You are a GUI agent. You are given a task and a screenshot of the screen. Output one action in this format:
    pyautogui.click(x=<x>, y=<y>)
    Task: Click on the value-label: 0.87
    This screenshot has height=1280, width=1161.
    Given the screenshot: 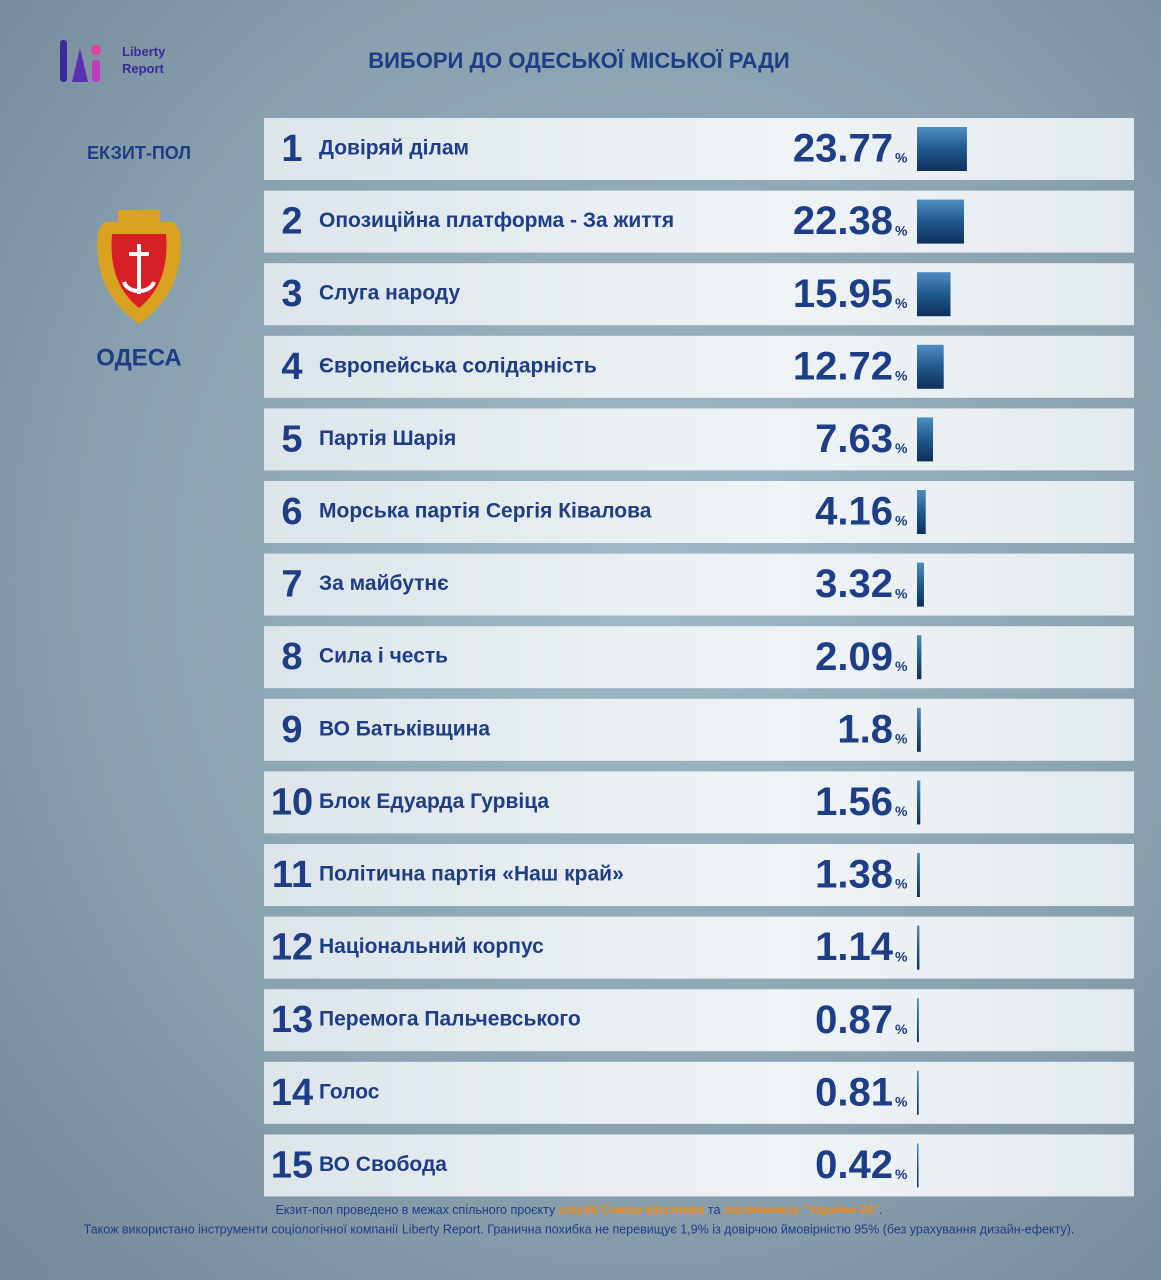 What is the action you would take?
    pyautogui.click(x=854, y=1020)
    